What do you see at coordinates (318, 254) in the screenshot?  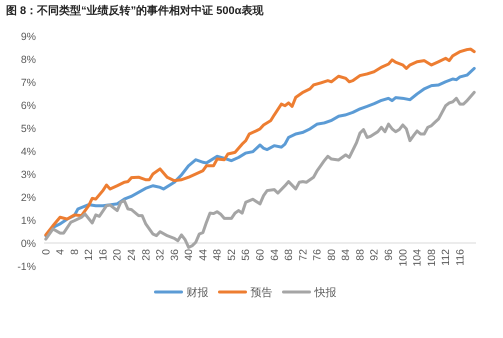 I see `x-tick-label: 76` at bounding box center [318, 254].